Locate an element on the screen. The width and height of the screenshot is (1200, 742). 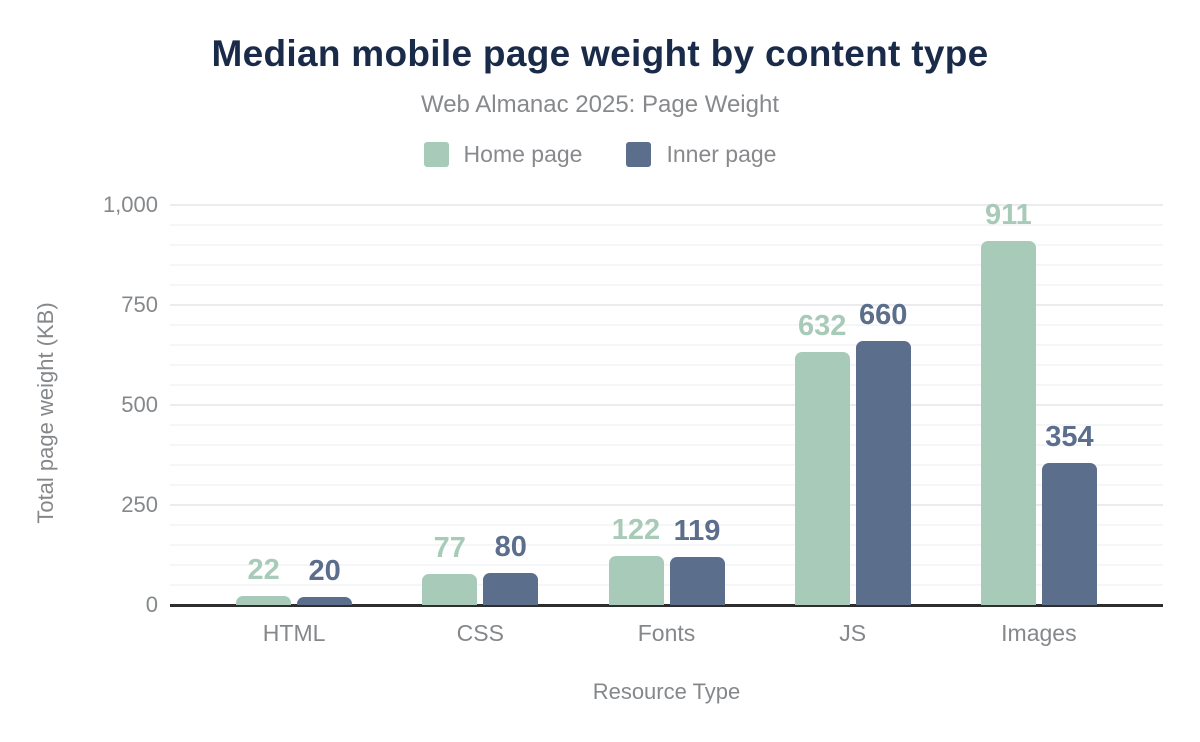
value-label-home-page-images: 911 is located at coordinates (1008, 214).